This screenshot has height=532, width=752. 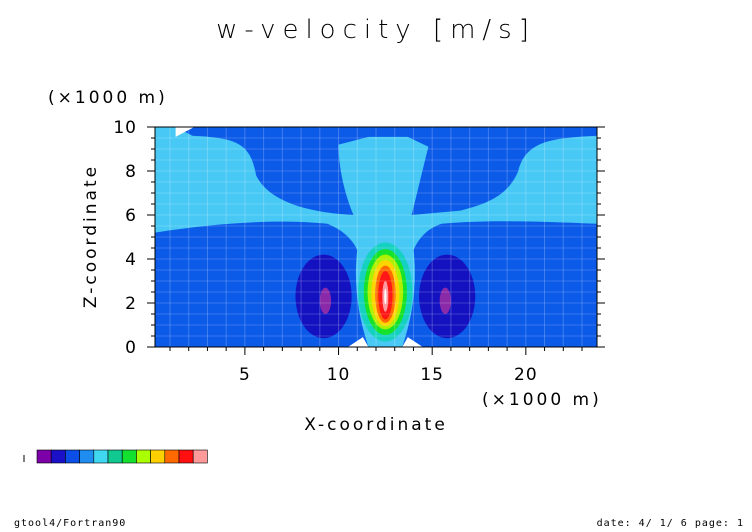 I want to click on footer-left: gtool4/Fortran90, so click(x=70, y=523).